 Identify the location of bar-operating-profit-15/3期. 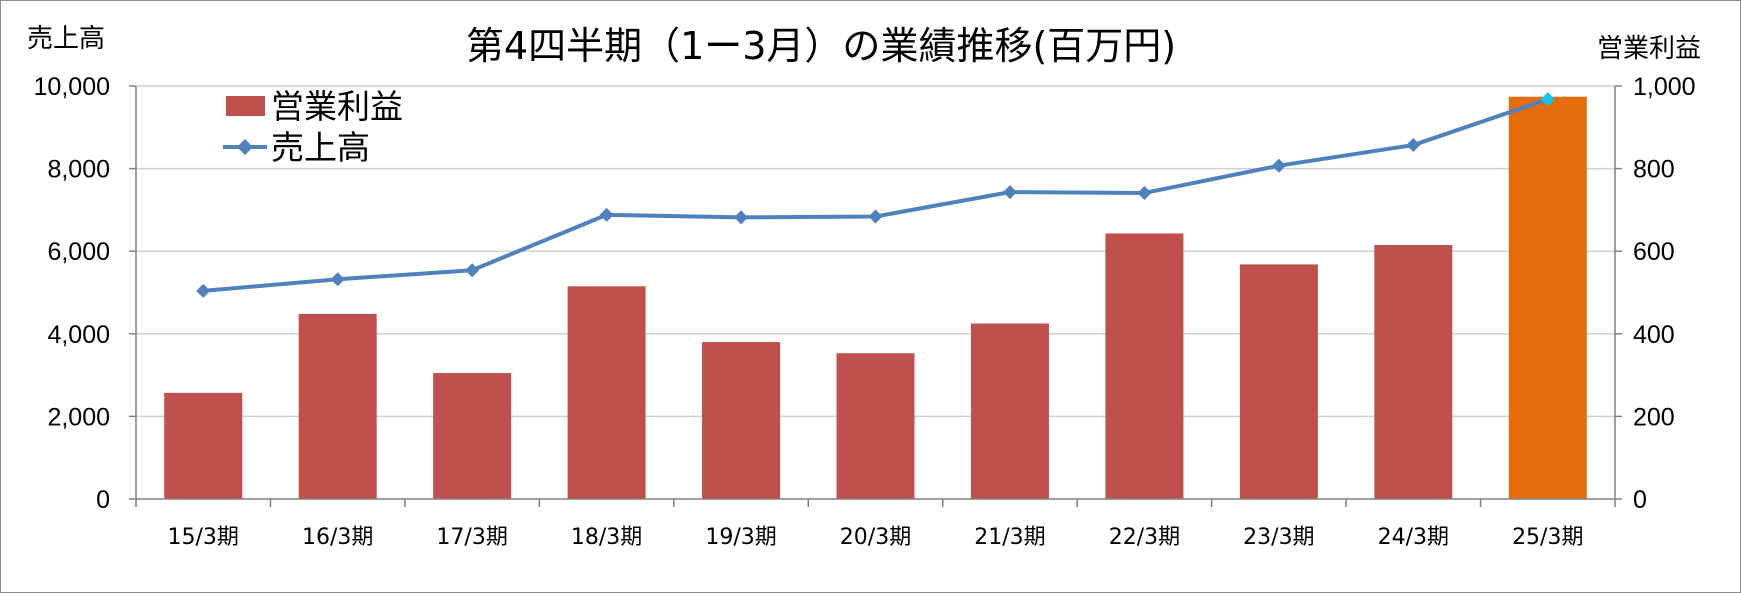
(203, 445).